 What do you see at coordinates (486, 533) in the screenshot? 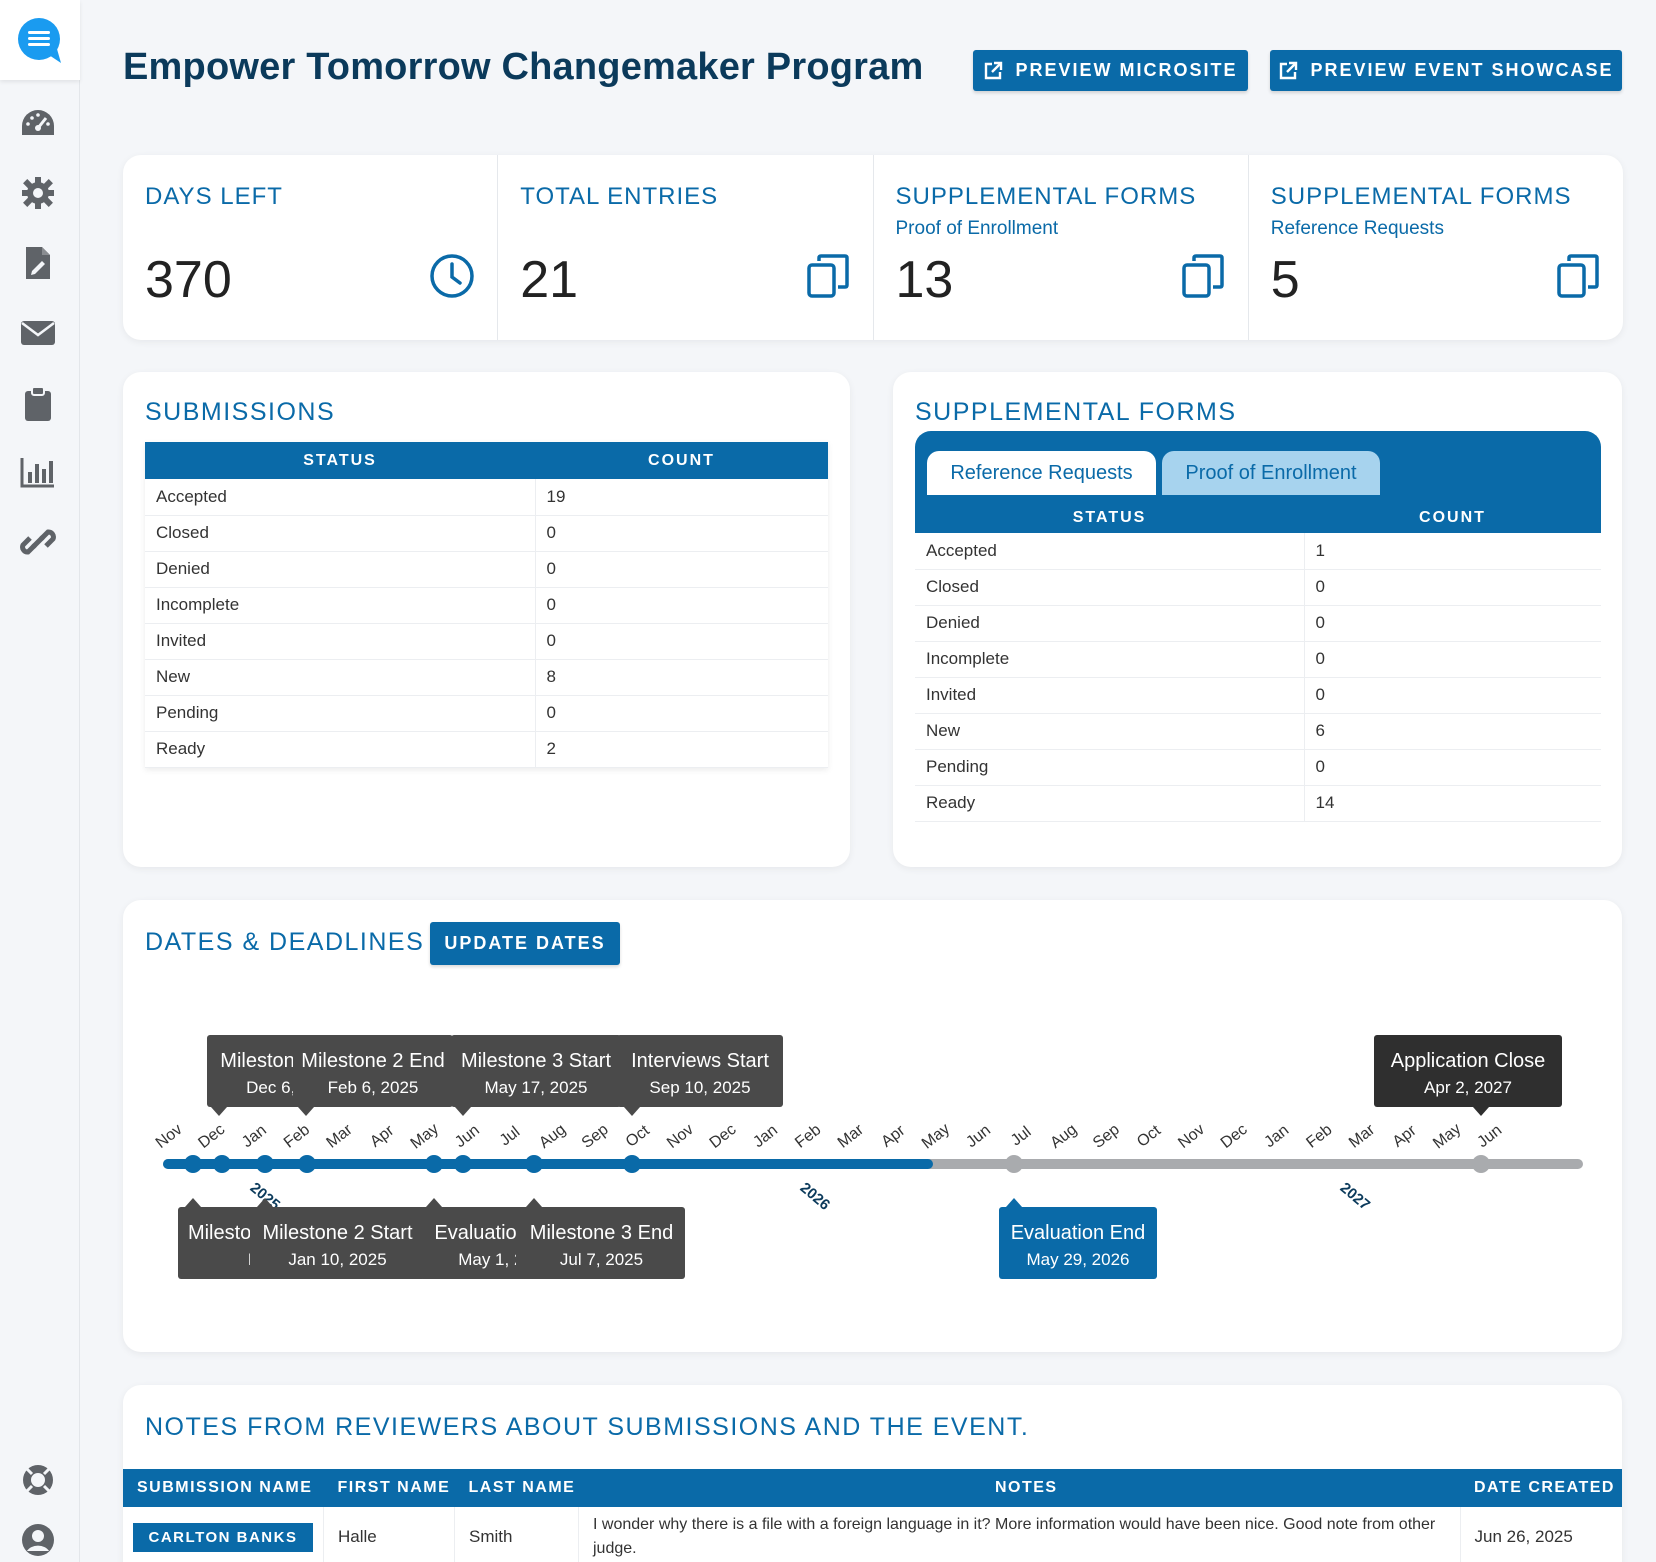
I see `table-row: Closed 0` at bounding box center [486, 533].